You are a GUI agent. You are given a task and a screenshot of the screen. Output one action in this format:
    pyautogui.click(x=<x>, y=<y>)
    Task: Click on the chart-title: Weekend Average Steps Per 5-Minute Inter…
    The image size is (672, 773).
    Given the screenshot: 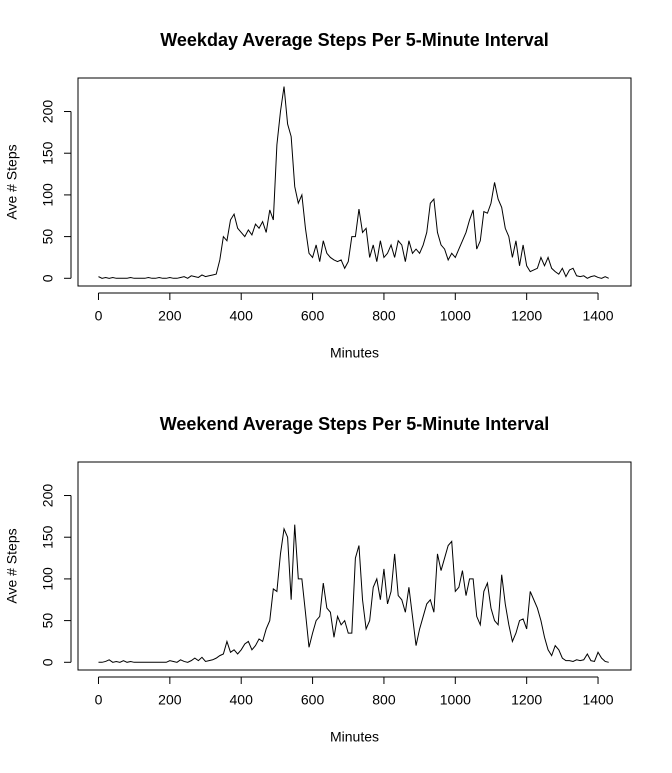 What is the action you would take?
    pyautogui.click(x=354, y=424)
    